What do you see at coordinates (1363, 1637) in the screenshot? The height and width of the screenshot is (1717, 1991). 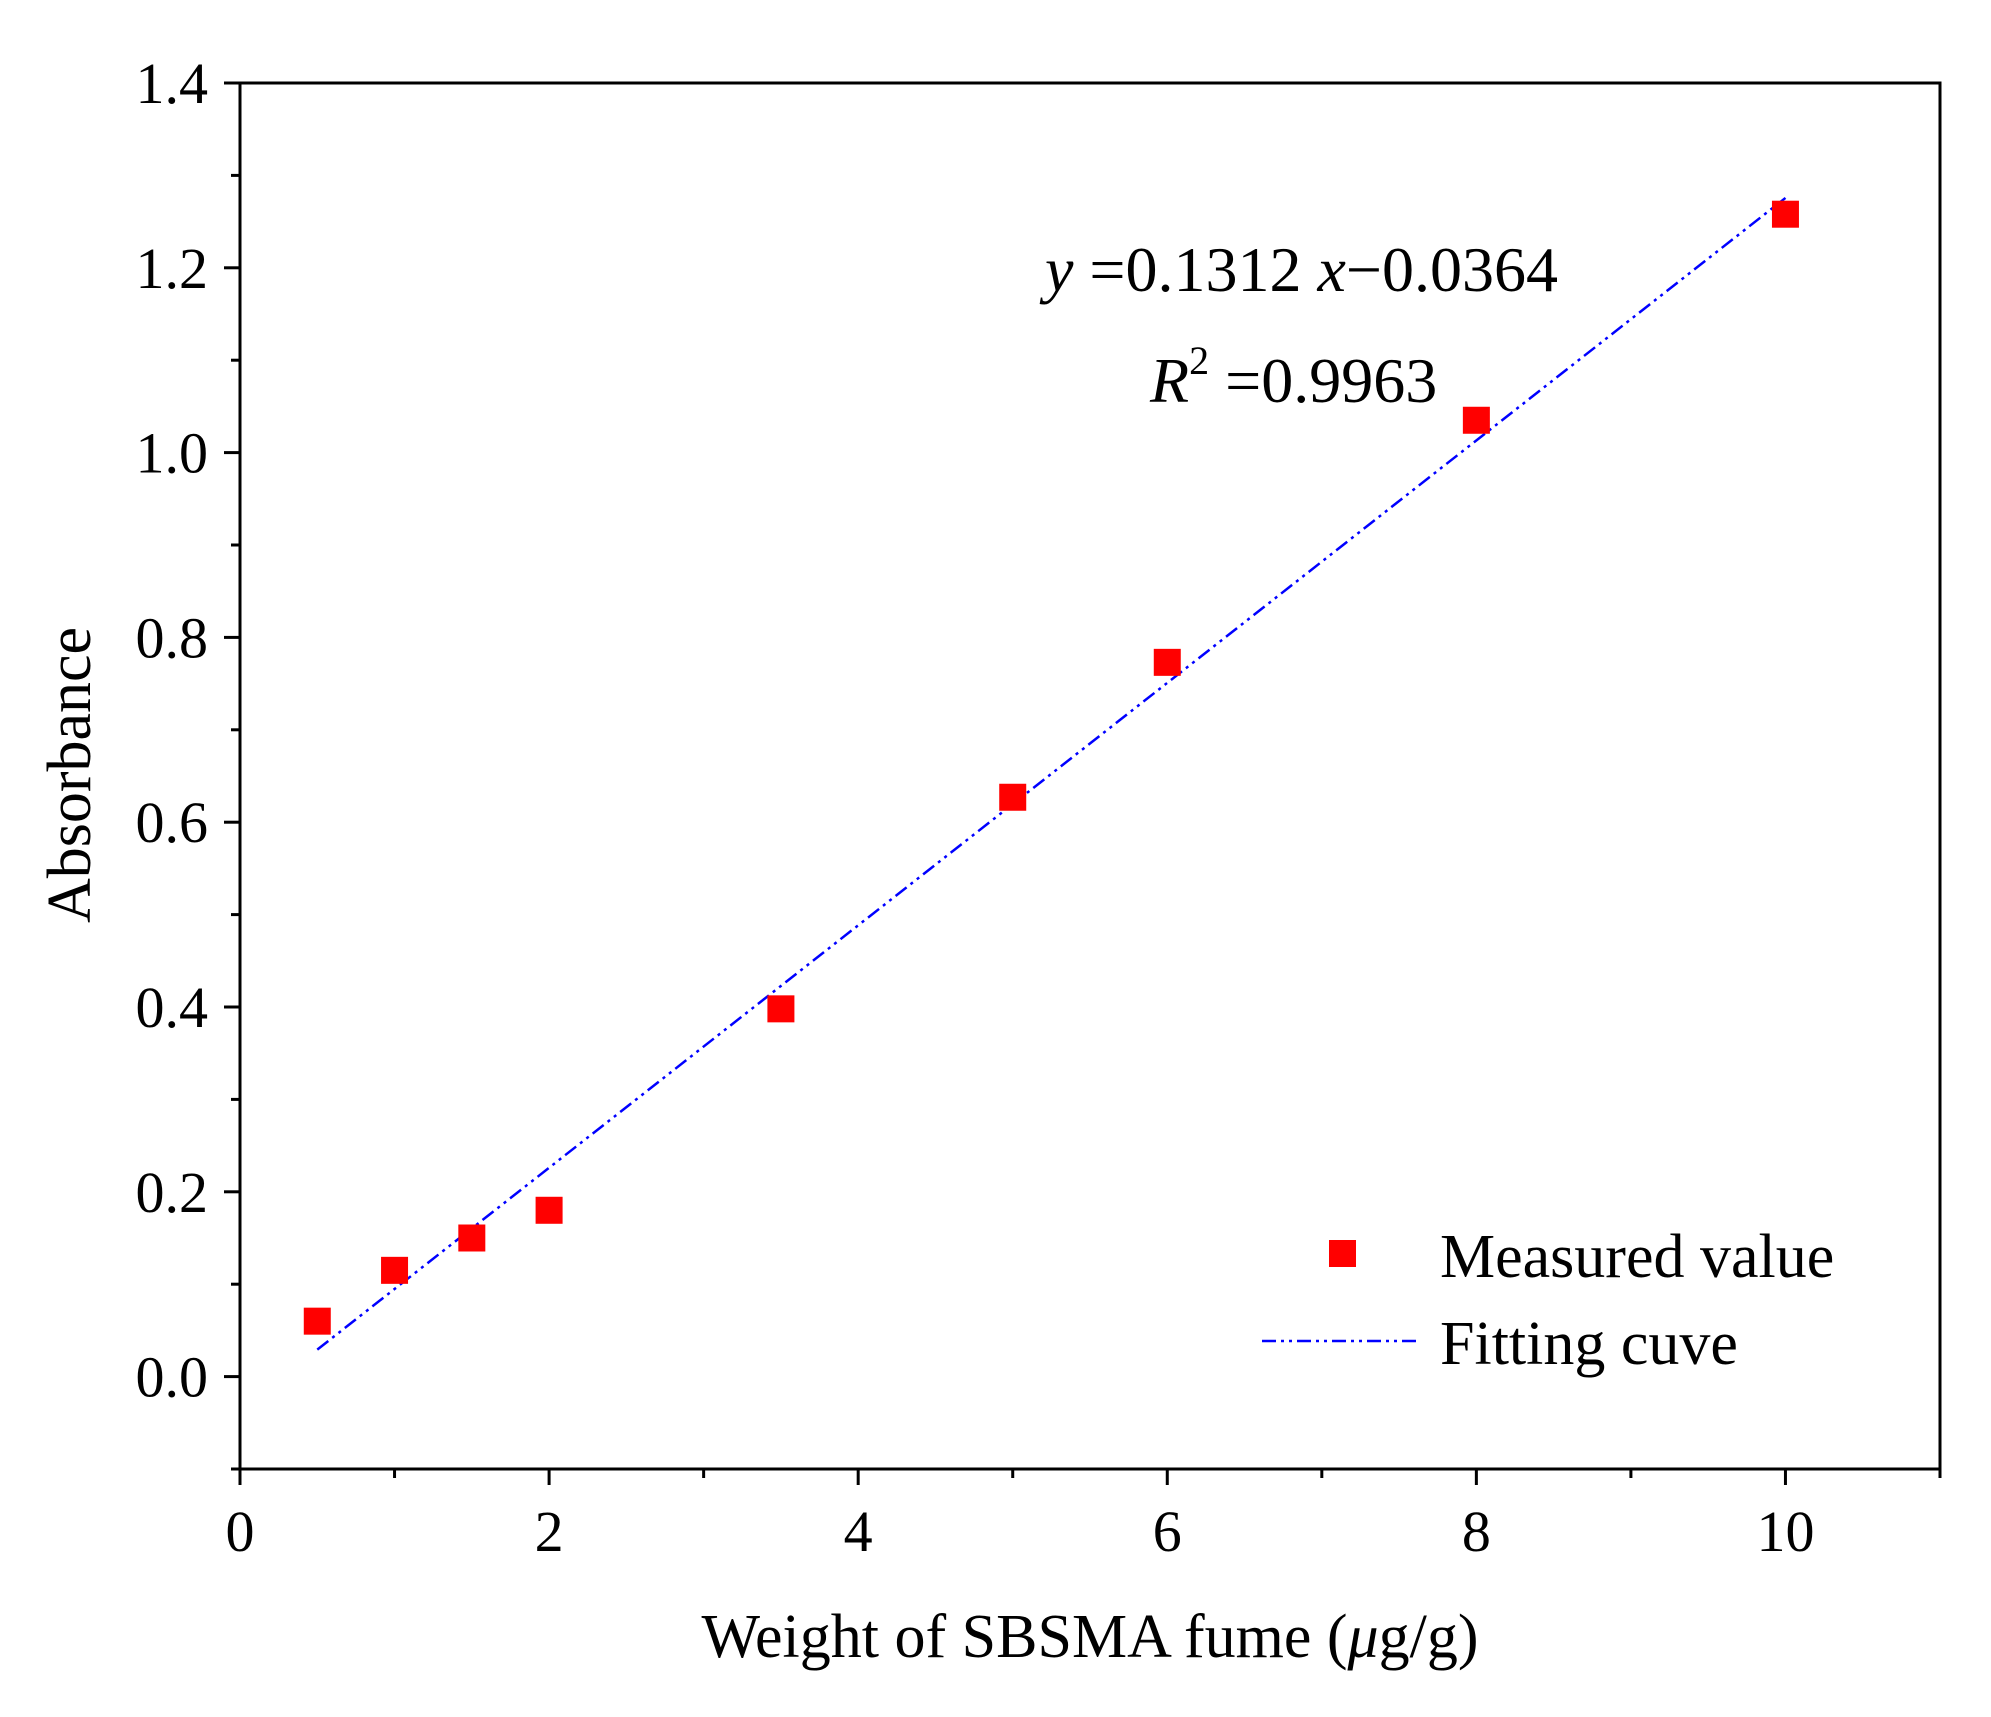 I see `x-axis-title-mu: μ` at bounding box center [1363, 1637].